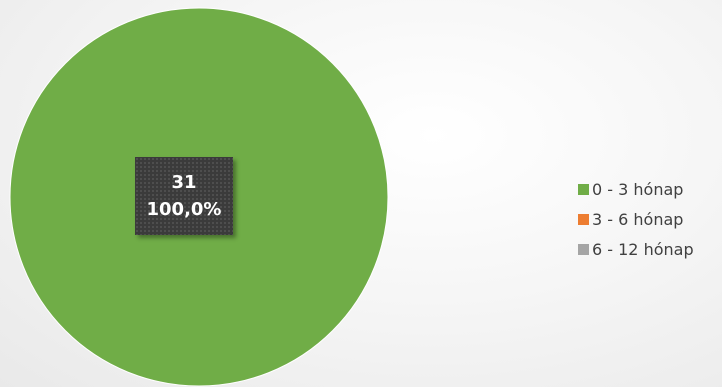  Describe the element at coordinates (184, 182) in the screenshot. I see `data-label-count: 31` at that location.